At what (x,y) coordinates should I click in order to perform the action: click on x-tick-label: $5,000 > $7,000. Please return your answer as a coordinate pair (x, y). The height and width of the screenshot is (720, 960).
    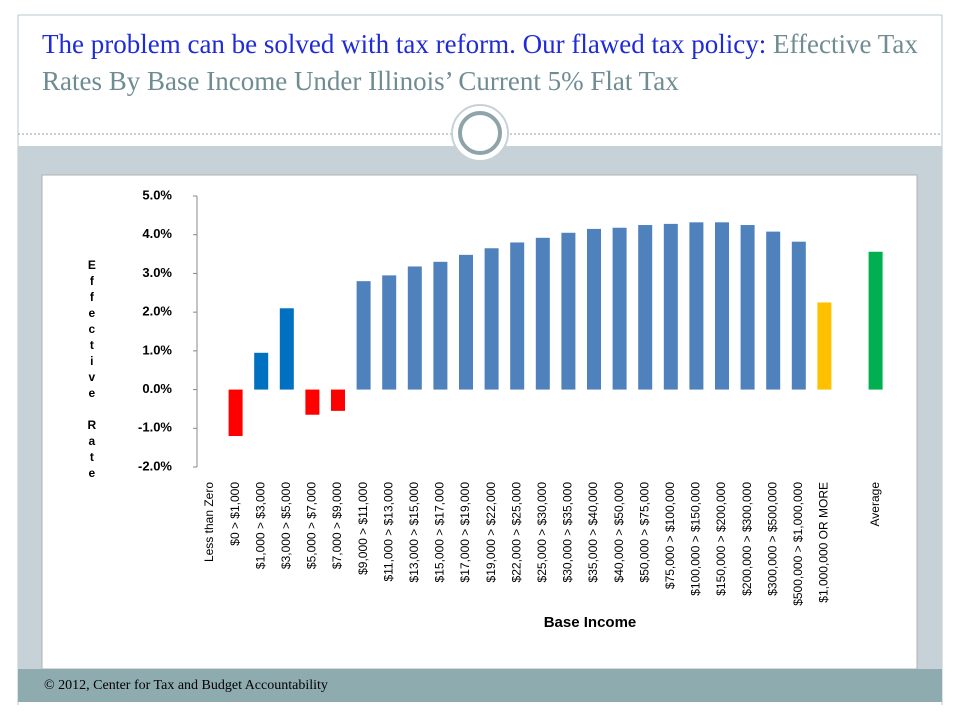
    Looking at the image, I should click on (312, 525).